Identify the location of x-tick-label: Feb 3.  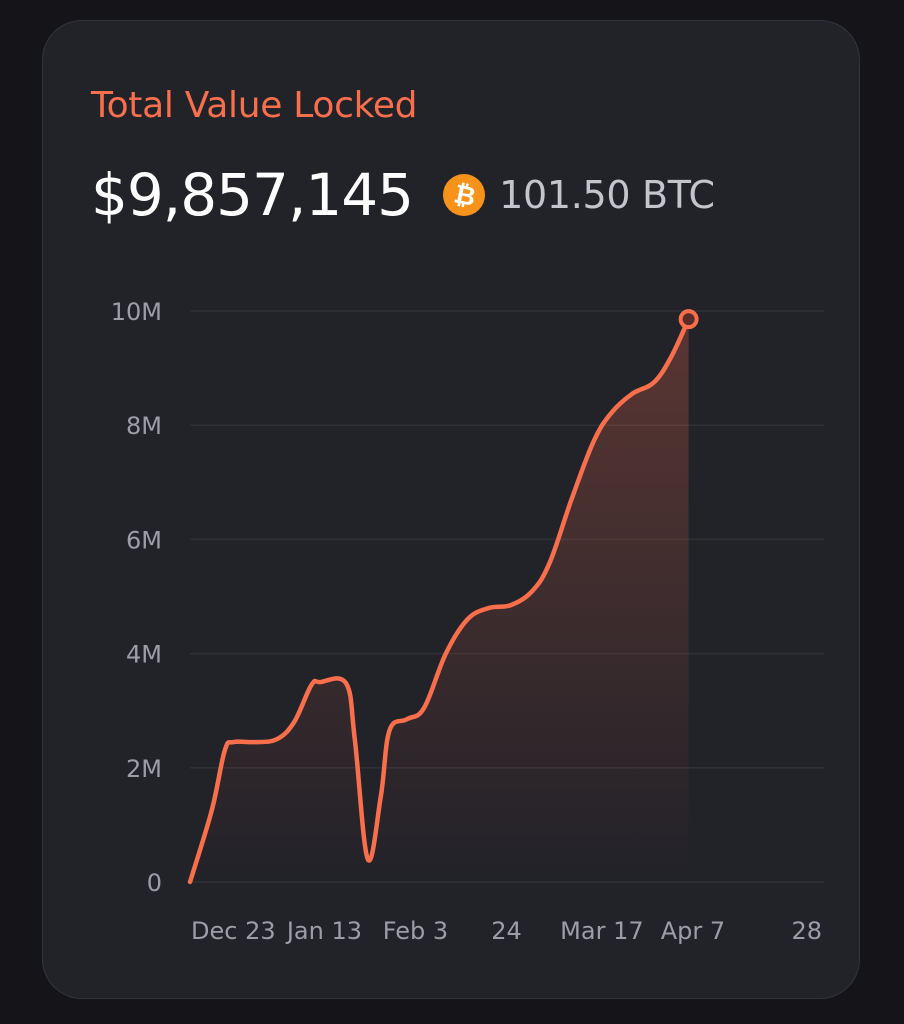
(415, 931).